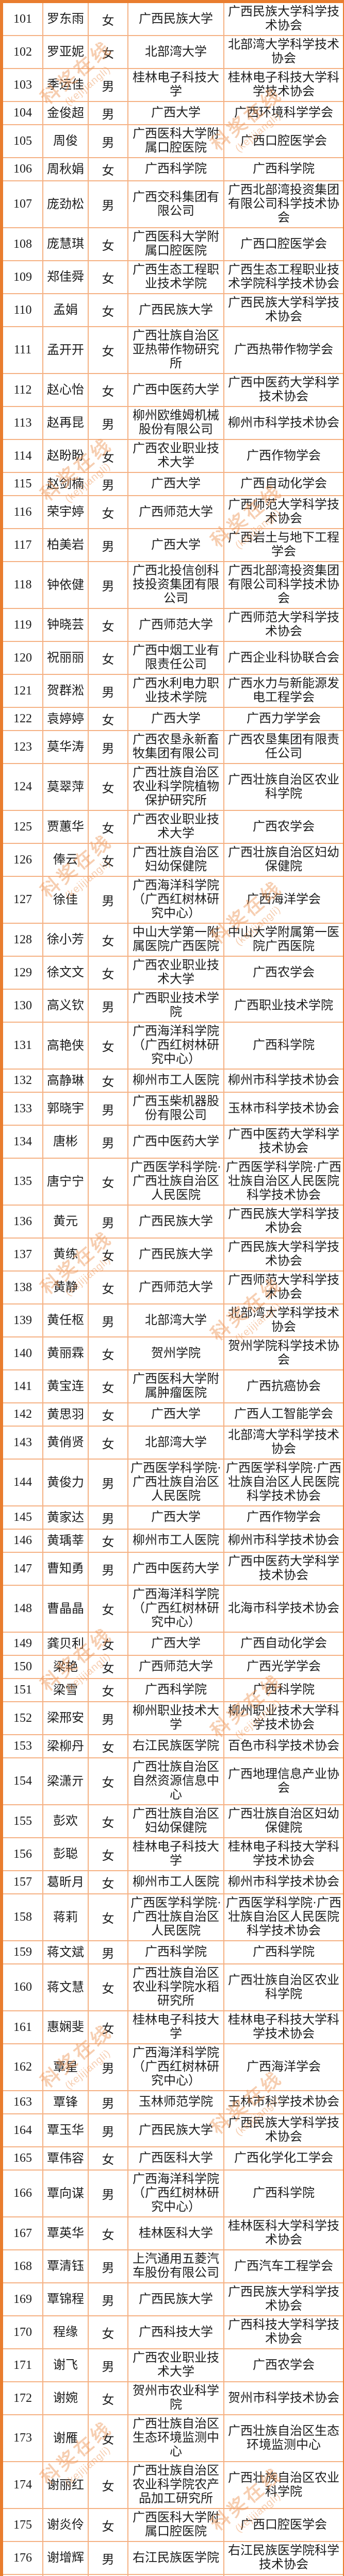 The image size is (344, 2576). I want to click on person-name-cell: 罗亚妮, so click(65, 52).